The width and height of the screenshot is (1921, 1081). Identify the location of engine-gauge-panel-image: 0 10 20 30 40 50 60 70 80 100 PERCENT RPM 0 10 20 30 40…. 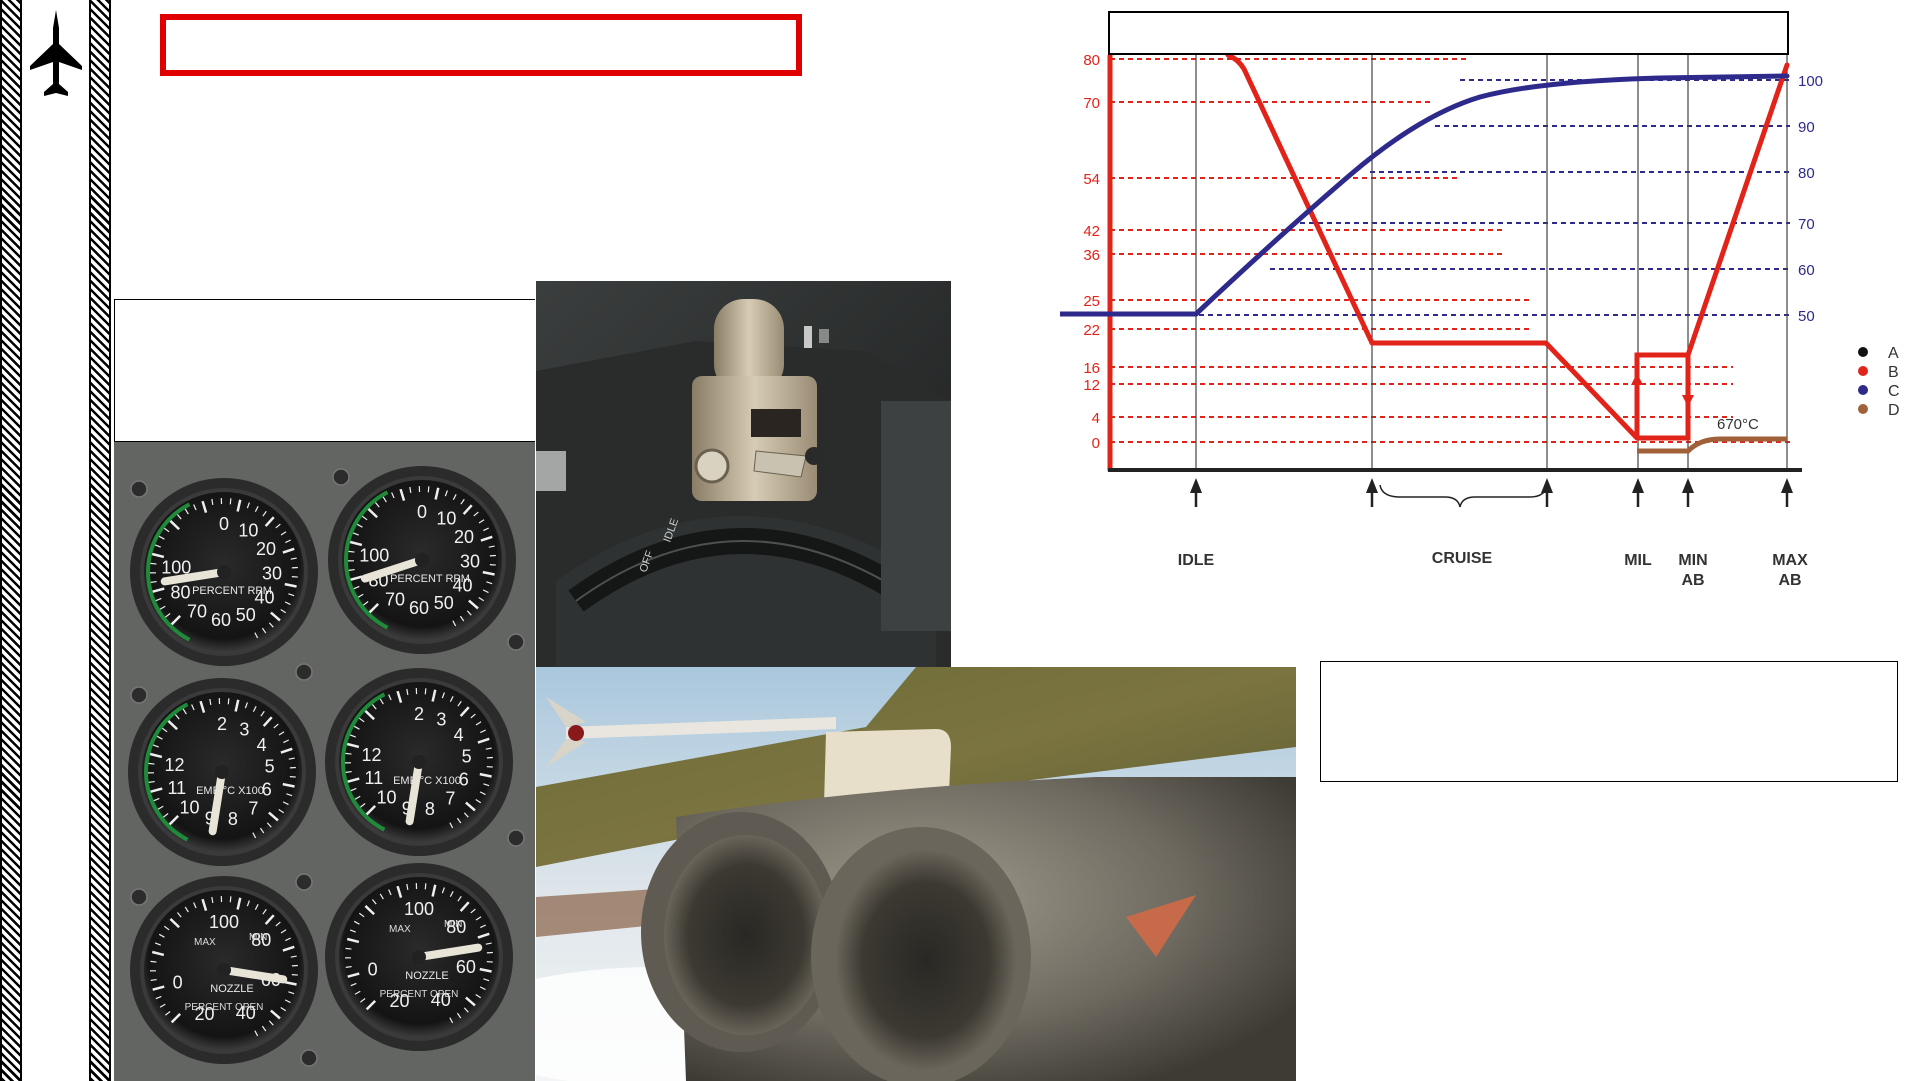
(324, 761).